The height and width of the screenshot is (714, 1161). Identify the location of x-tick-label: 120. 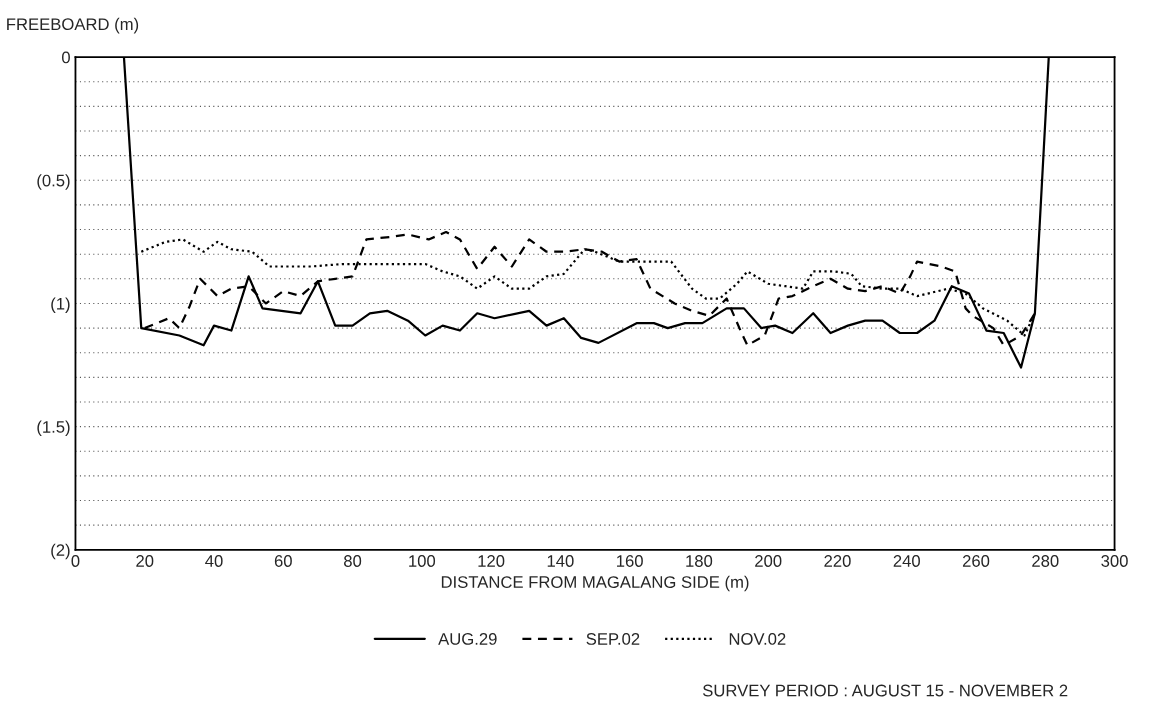
(491, 561).